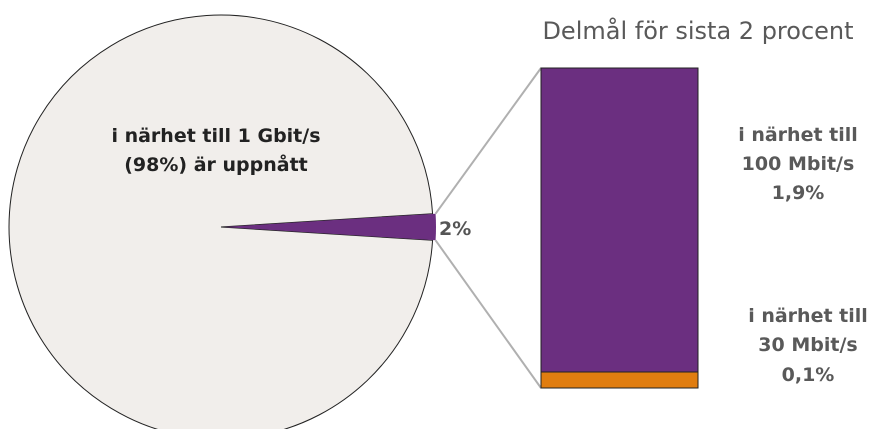  Describe the element at coordinates (488, 141) in the screenshot. I see `connector-top` at that location.